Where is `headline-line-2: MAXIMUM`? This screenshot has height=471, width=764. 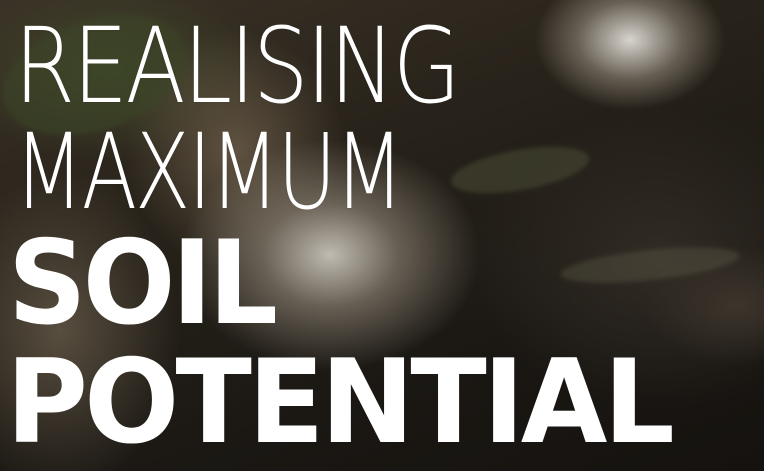
headline-line-2: MAXIMUM is located at coordinates (209, 172).